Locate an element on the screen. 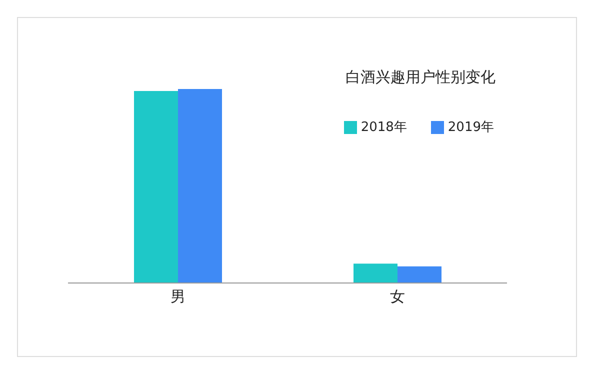 The height and width of the screenshot is (371, 596). chart-title: 白酒兴趣用户性别变化 is located at coordinates (420, 77).